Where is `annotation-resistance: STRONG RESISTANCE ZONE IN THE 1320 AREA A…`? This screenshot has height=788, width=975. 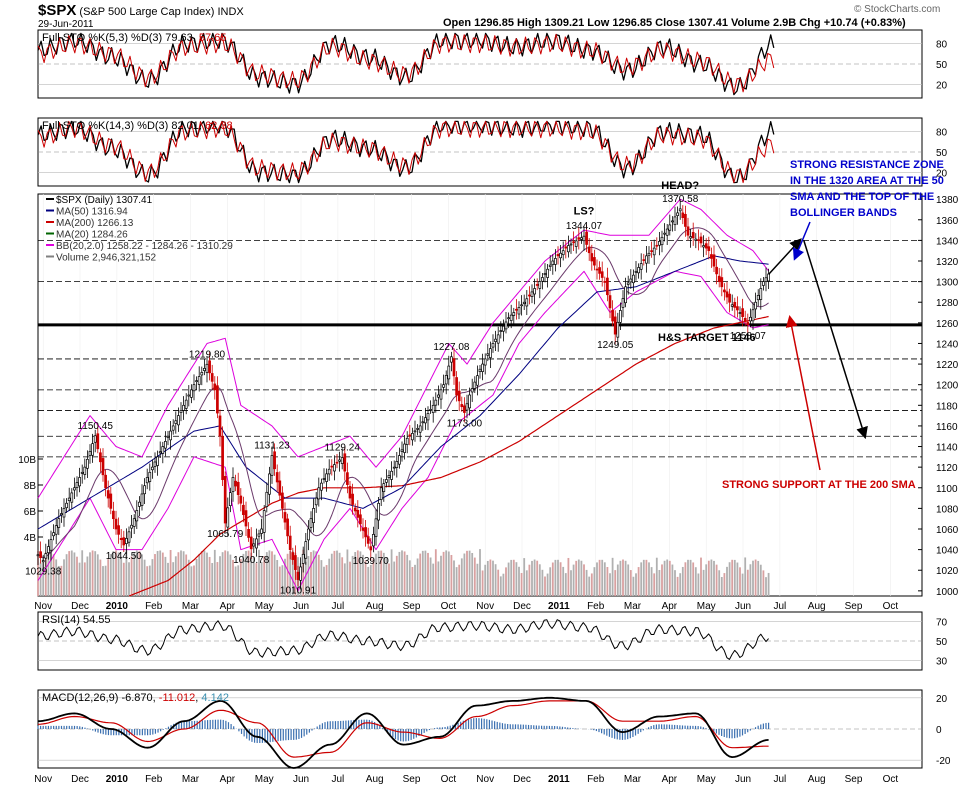 annotation-resistance: STRONG RESISTANCE ZONE IN THE 1320 AREA A… is located at coordinates (867, 189).